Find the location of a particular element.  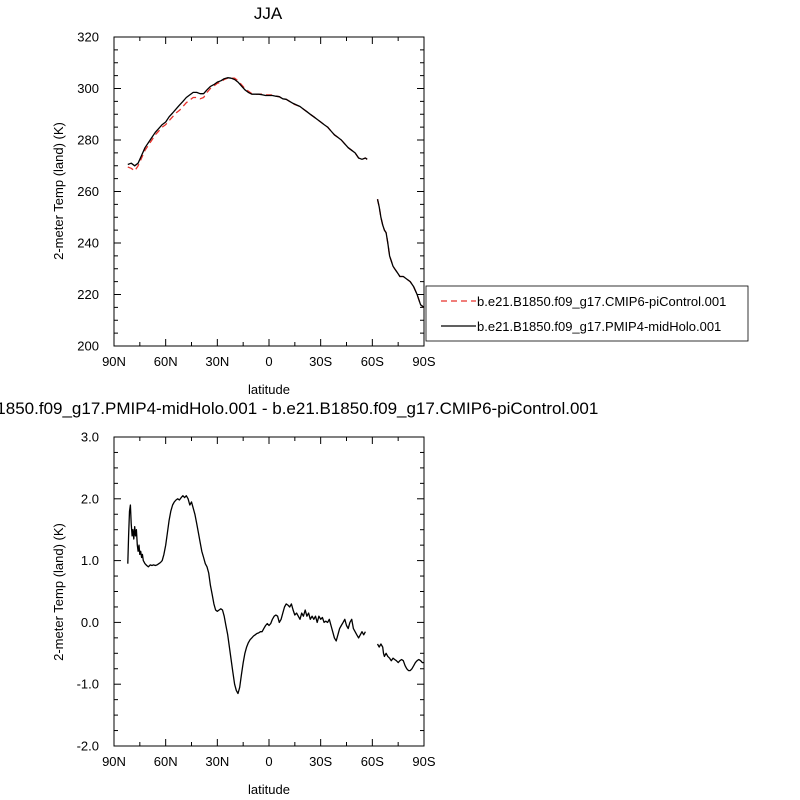

bottom-plot-lines is located at coordinates (275, 595).